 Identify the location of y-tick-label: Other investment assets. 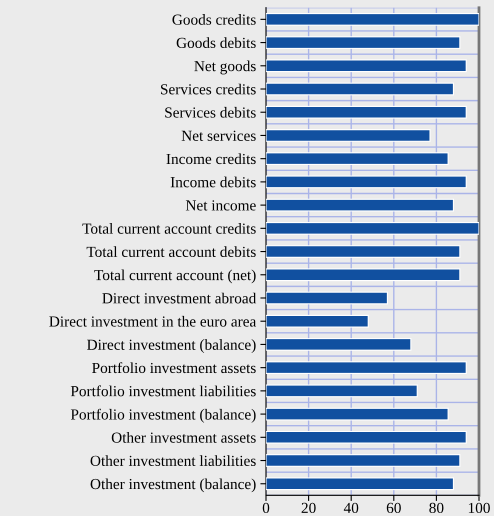
(184, 437).